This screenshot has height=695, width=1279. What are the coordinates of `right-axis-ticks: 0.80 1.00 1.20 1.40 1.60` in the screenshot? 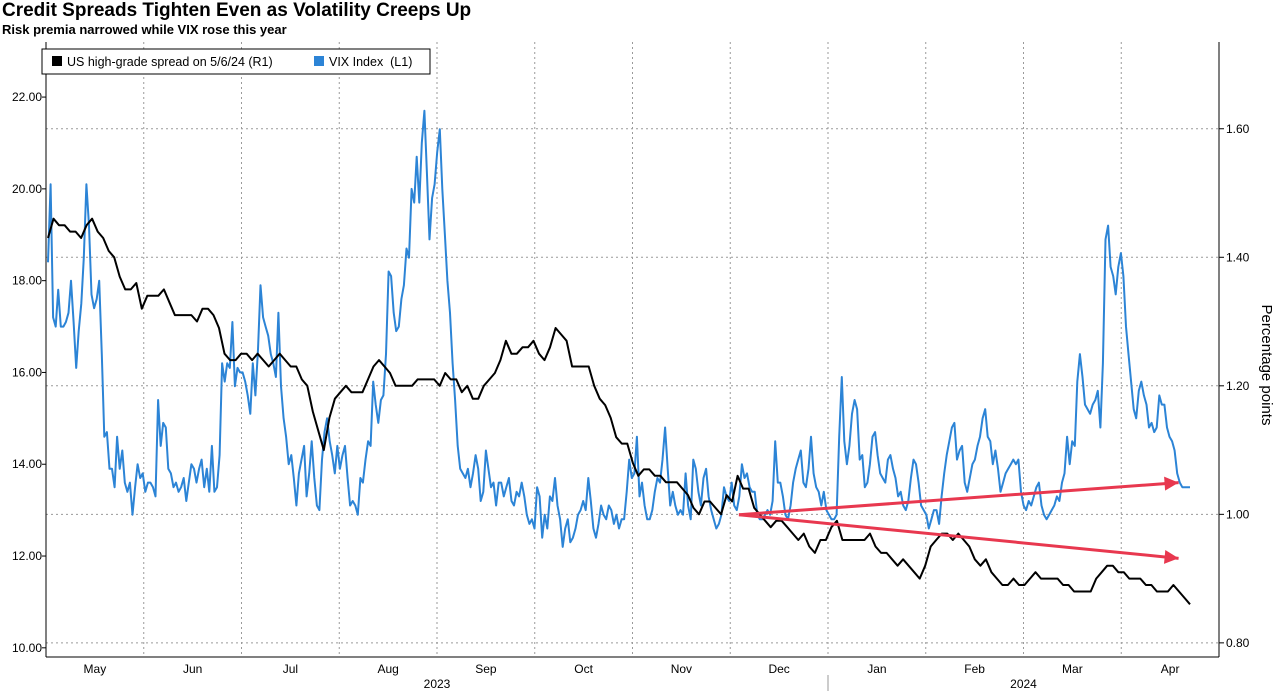 It's located at (1234, 386).